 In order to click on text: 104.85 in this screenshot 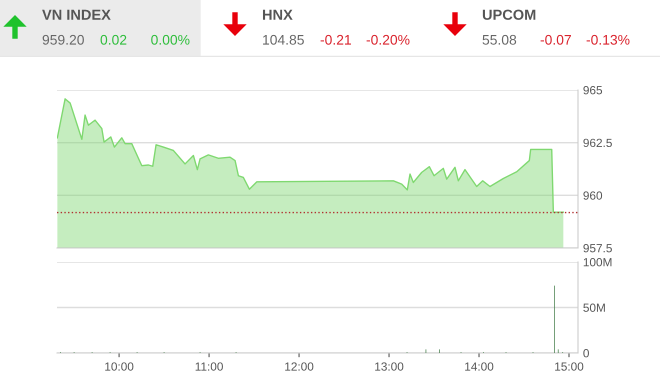, I will do `click(283, 39)`.